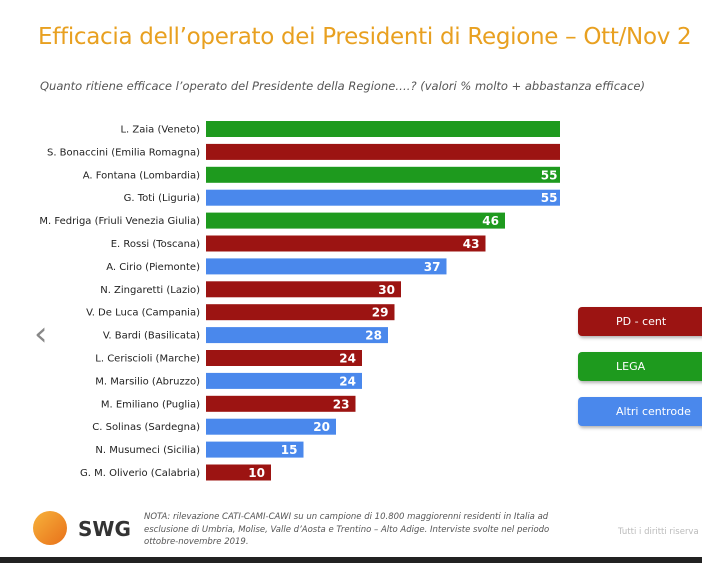 The width and height of the screenshot is (702, 563). What do you see at coordinates (640, 366) in the screenshot?
I see `legend-item-lega: LEGA` at bounding box center [640, 366].